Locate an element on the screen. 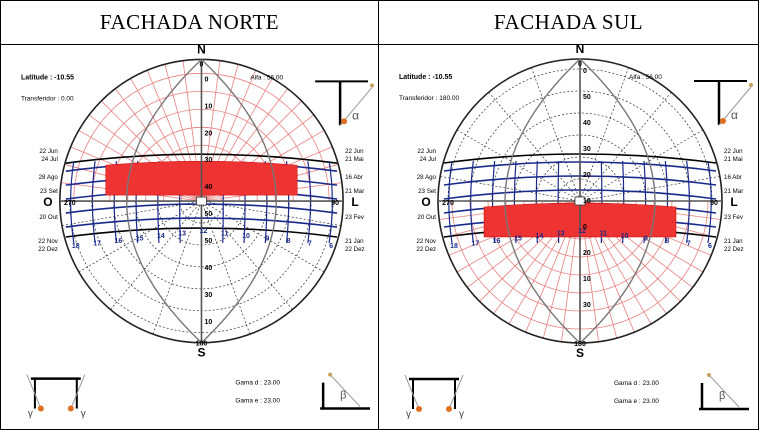 This screenshot has width=759, height=430. gama-e-label: Gama e : 23.00 is located at coordinates (257, 401).